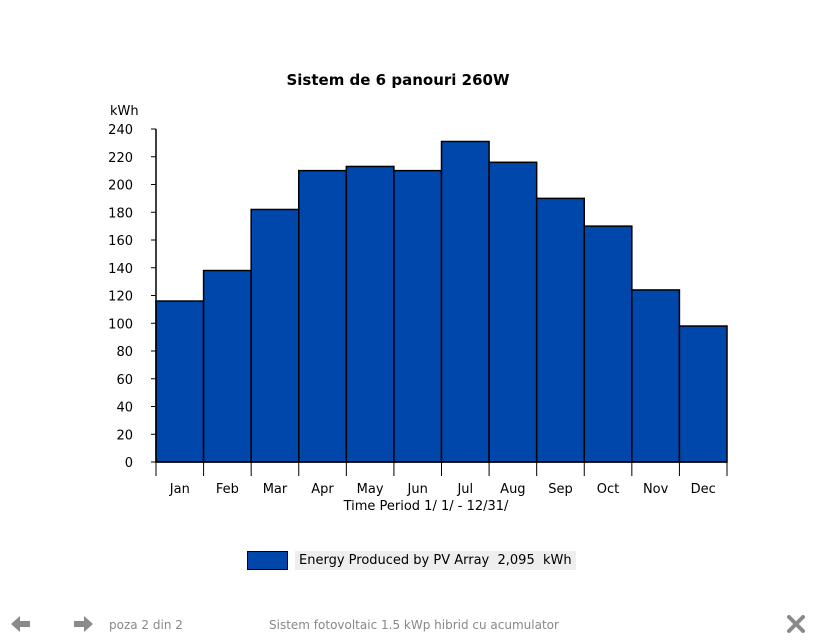  I want to click on x-tick-label: Sep, so click(560, 489).